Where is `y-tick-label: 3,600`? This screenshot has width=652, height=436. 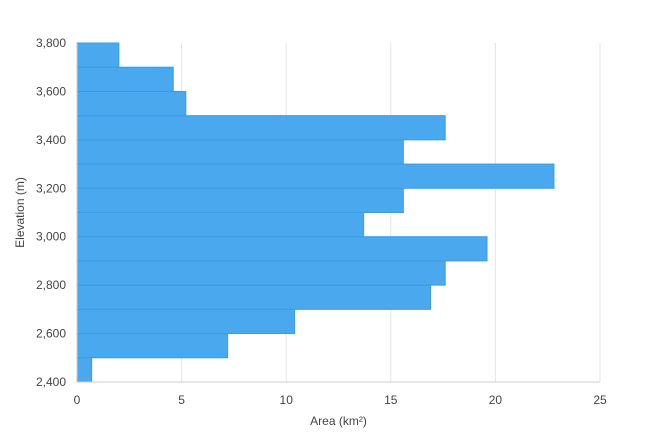
y-tick-label: 3,600 is located at coordinates (51, 91).